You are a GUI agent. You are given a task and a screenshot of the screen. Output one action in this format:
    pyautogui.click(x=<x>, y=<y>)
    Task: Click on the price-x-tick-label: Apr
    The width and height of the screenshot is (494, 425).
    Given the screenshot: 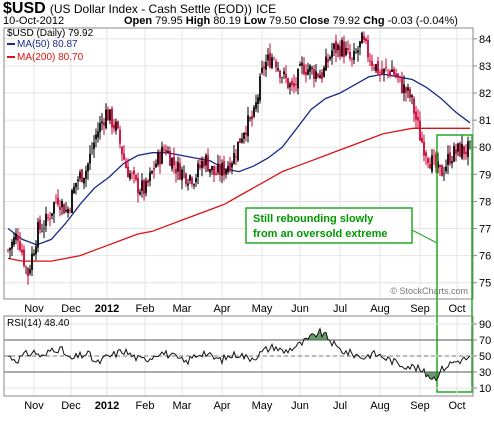 What is the action you would take?
    pyautogui.click(x=221, y=309)
    